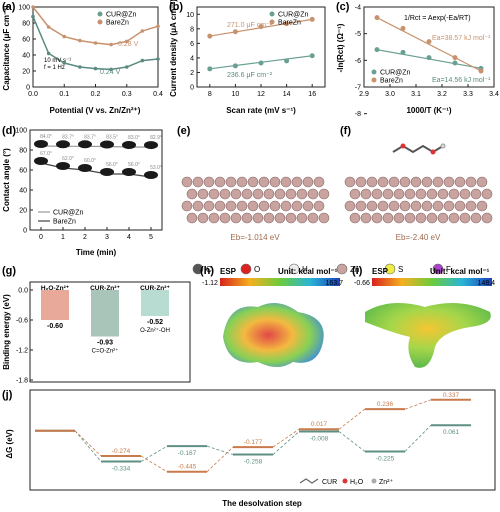 The height and width of the screenshot is (512, 500). What do you see at coordinates (192, 44) in the screenshot?
I see `y-tick-label: 6` at bounding box center [192, 44].